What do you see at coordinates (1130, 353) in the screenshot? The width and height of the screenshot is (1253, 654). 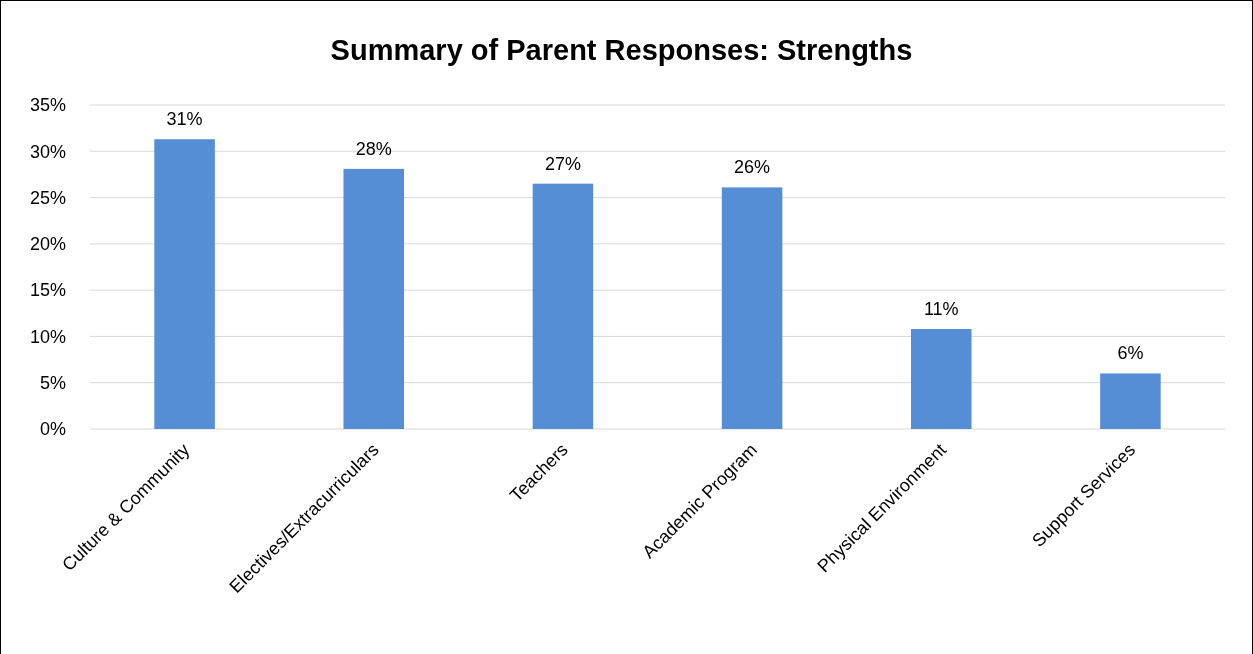 I see `data-label: 6%` at bounding box center [1130, 353].